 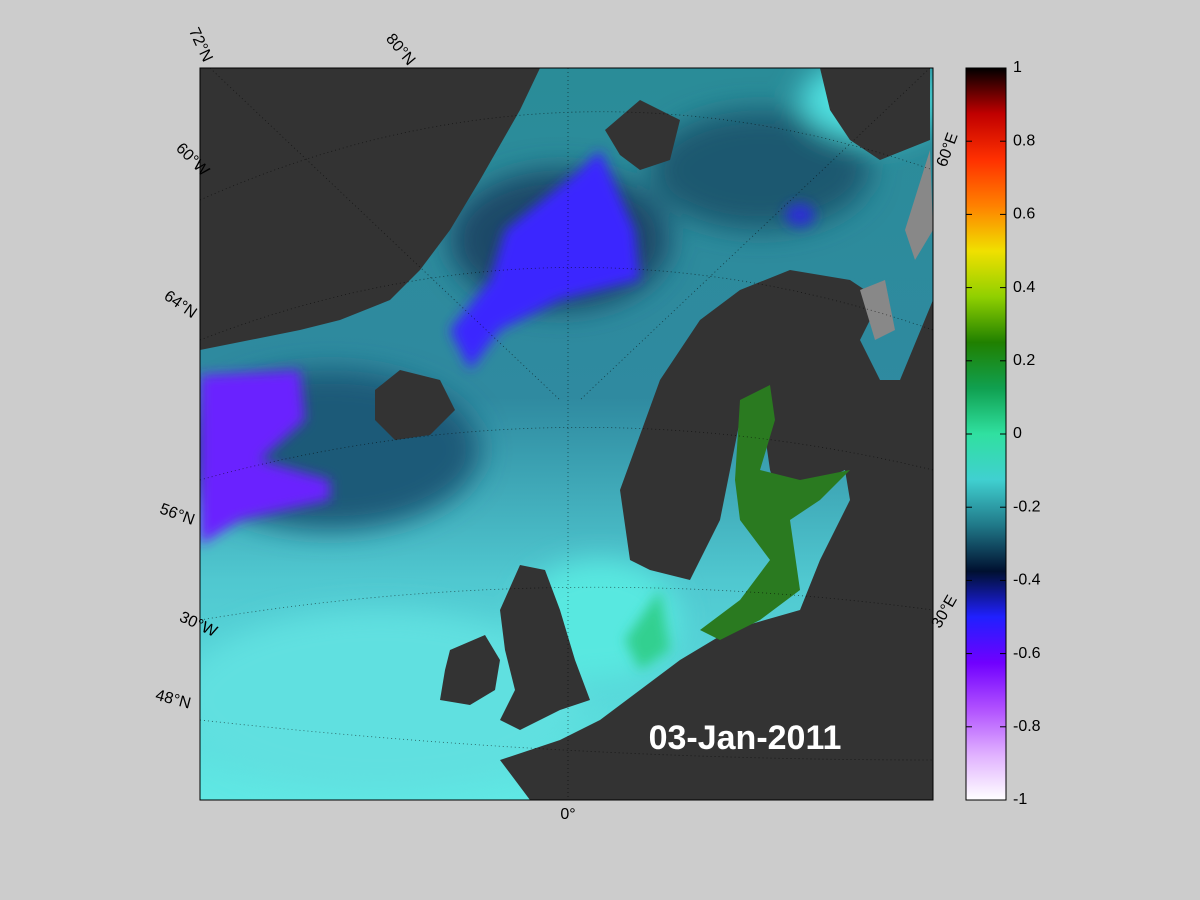 I want to click on graticule-label: 64°N, so click(x=180, y=305).